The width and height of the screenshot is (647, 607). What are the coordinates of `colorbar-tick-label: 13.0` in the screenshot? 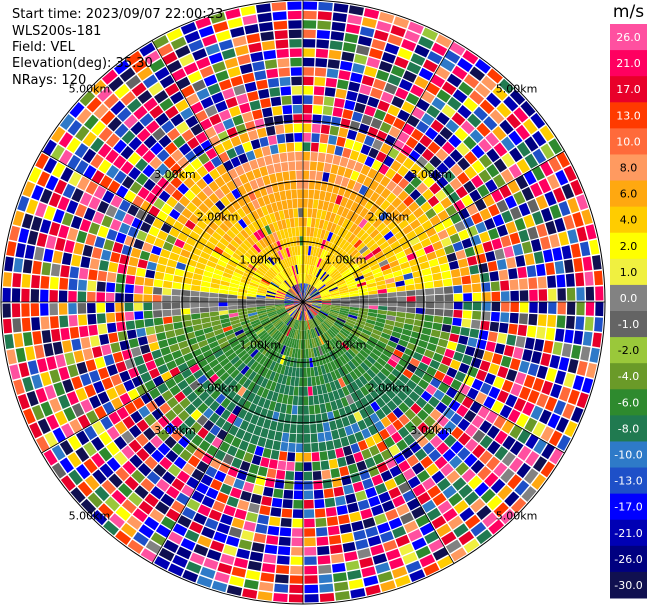 It's located at (628, 115).